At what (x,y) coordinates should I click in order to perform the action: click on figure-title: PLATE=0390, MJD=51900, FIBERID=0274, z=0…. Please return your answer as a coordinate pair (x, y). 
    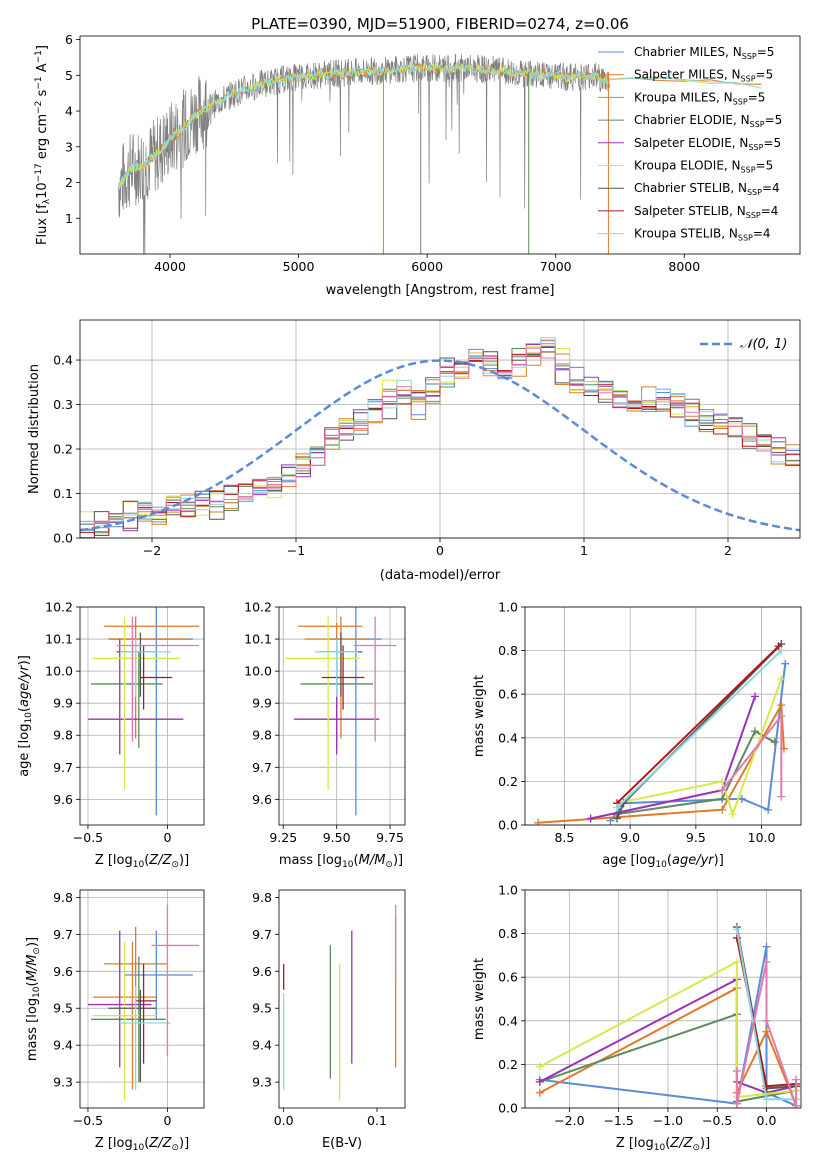
    Looking at the image, I should click on (440, 24).